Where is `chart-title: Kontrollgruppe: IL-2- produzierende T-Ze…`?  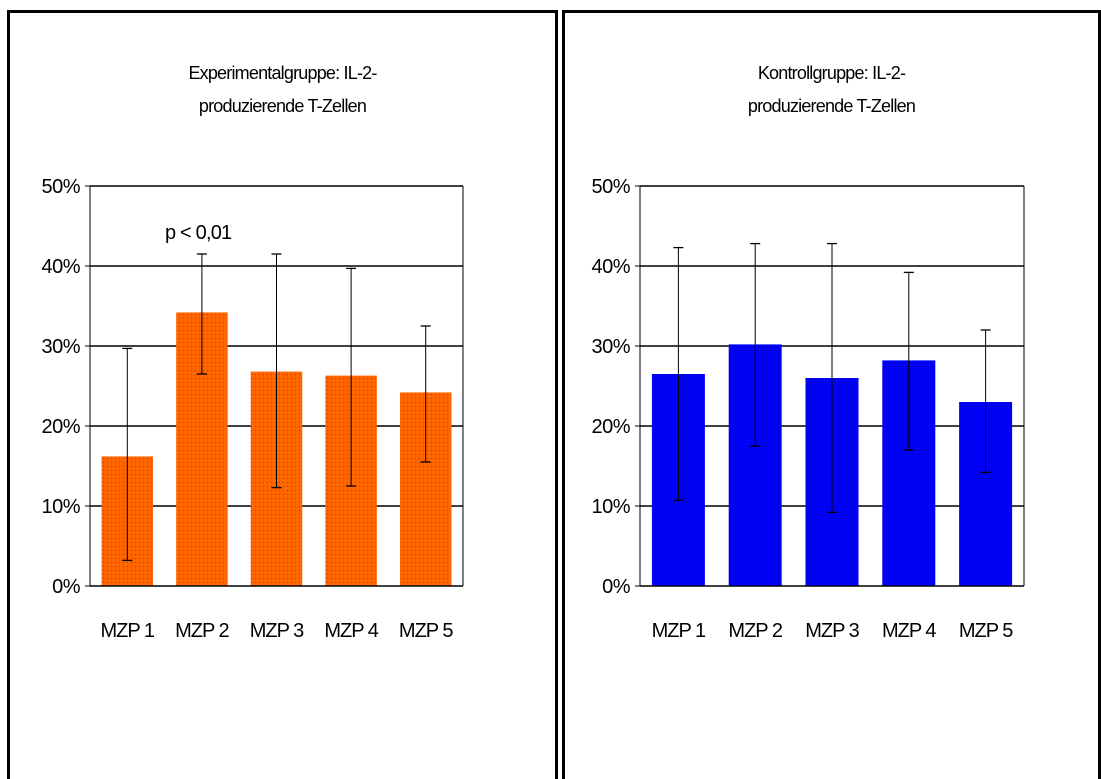
chart-title: Kontrollgruppe: IL-2- produzierende T-Ze… is located at coordinates (831, 90).